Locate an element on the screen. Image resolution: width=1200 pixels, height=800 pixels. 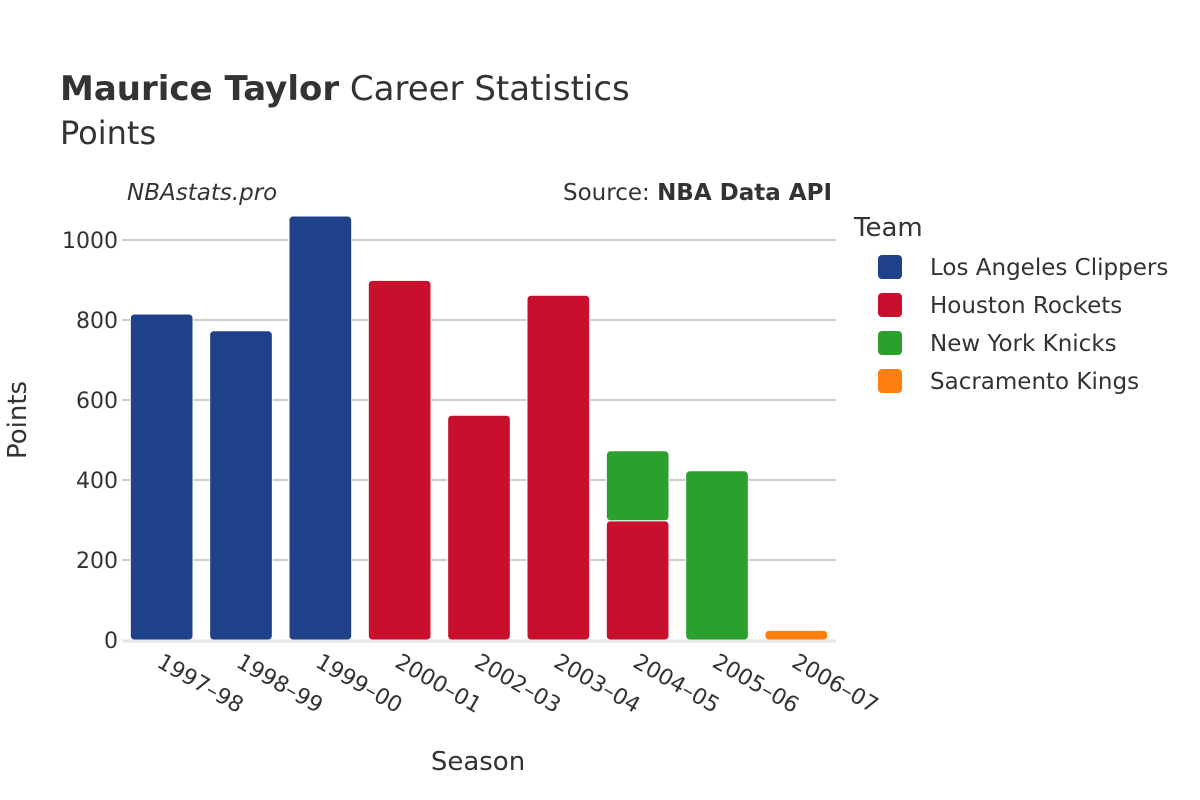
source-prefix: Source: is located at coordinates (610, 193).